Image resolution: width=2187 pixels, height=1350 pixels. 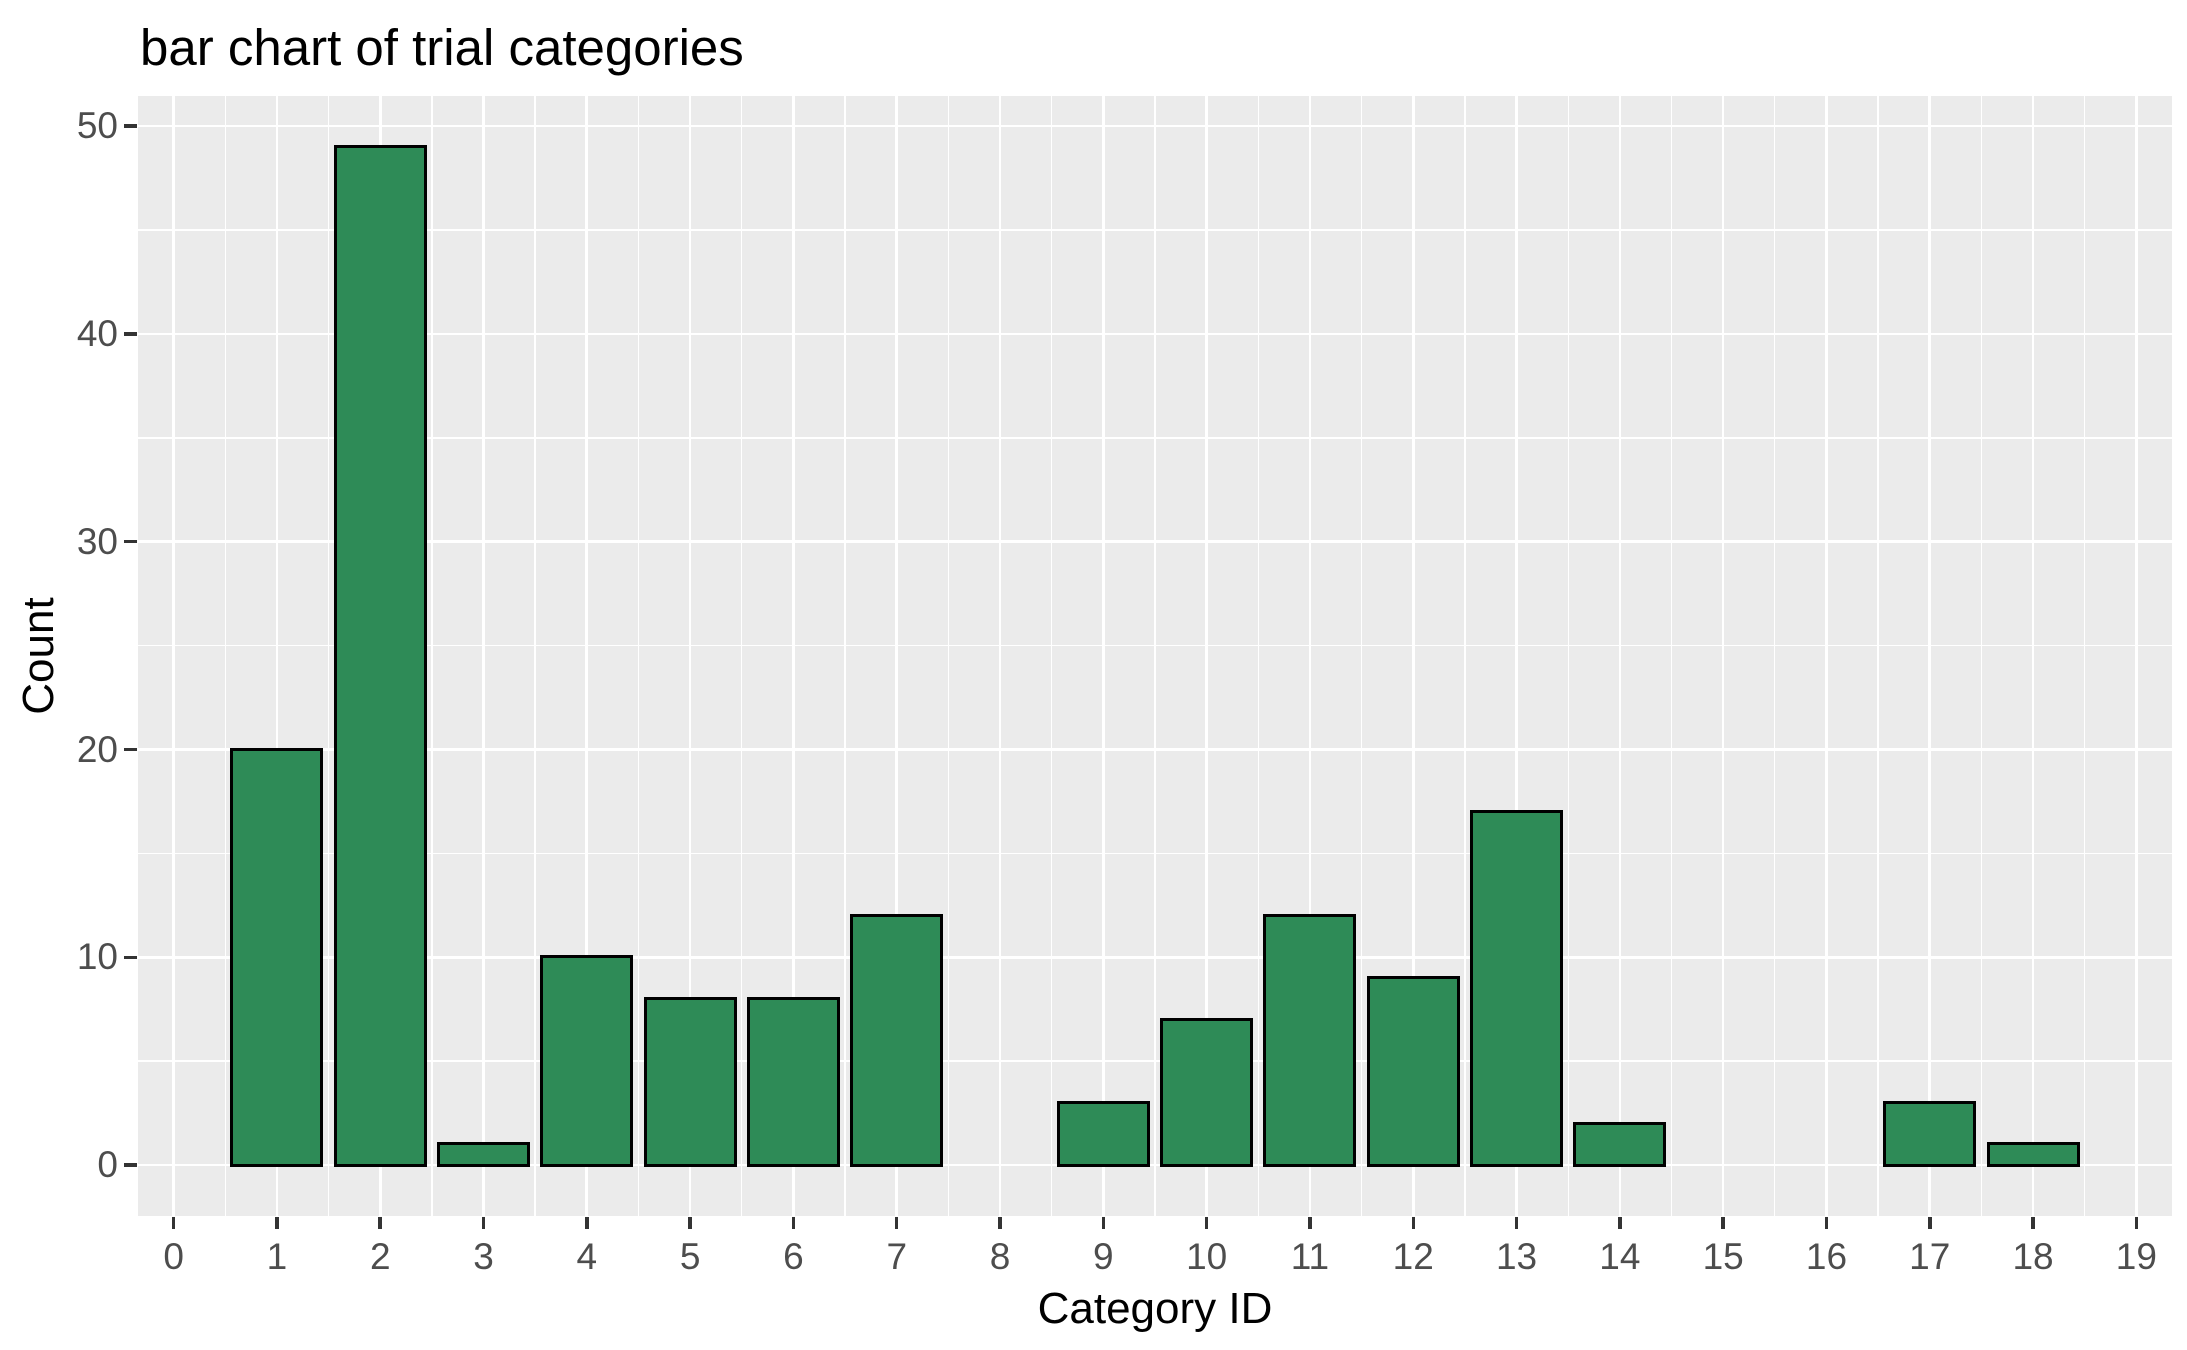 What do you see at coordinates (38, 656) in the screenshot?
I see `y-axis-title: Count` at bounding box center [38, 656].